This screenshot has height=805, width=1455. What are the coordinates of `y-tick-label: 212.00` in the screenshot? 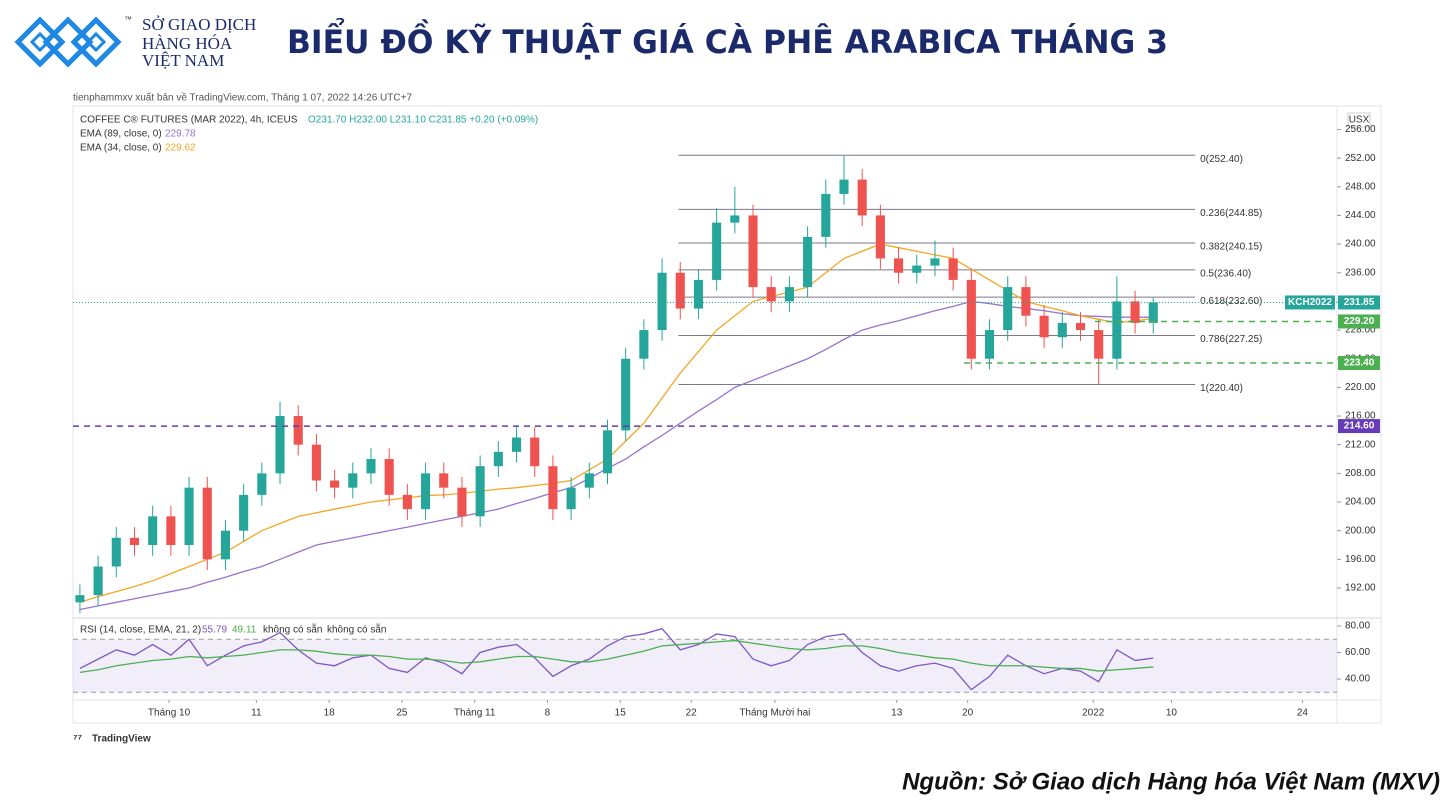 It's located at (1360, 444).